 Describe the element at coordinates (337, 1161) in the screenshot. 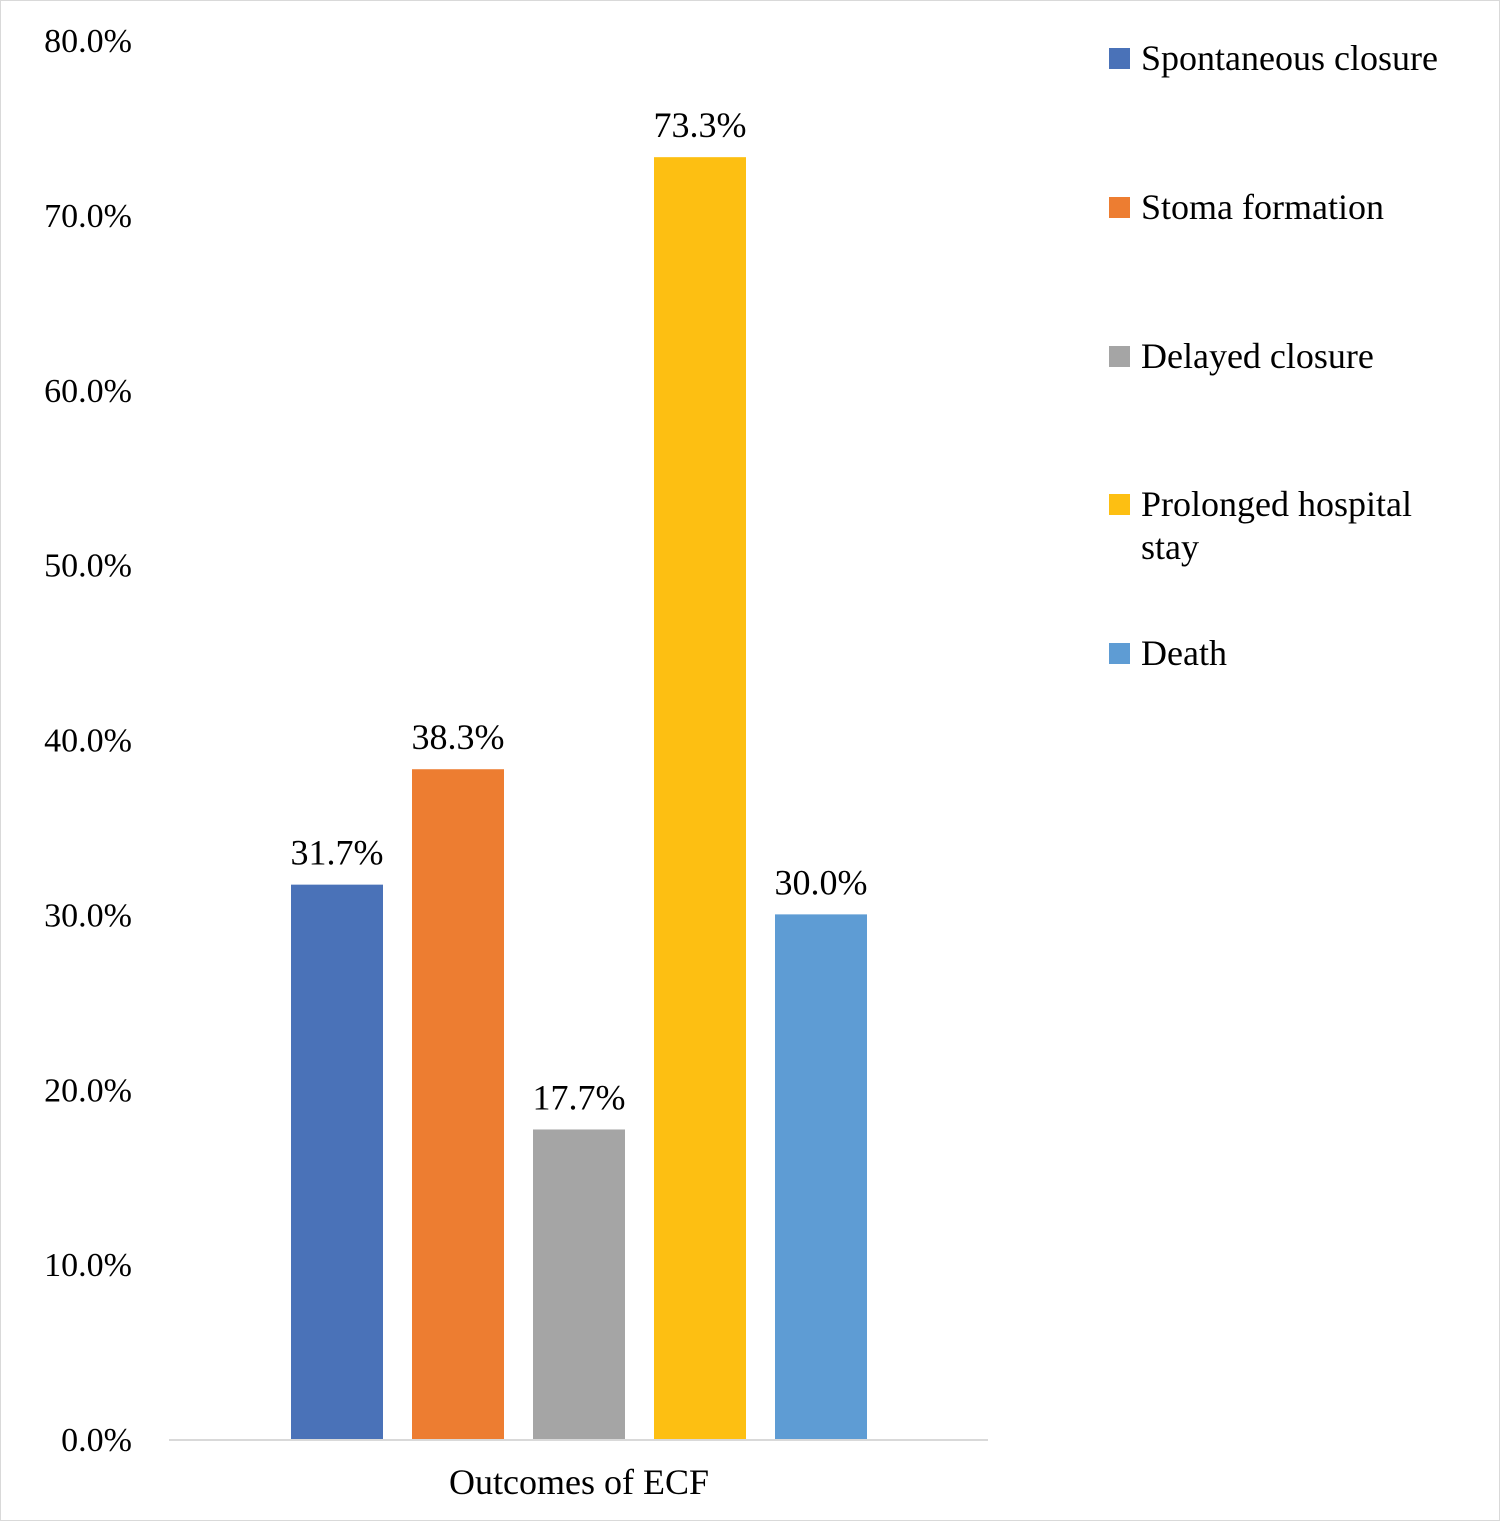

I see `bar-spontaneous-closure` at that location.